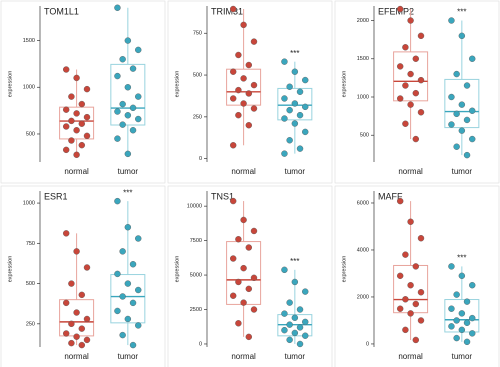 Image resolution: width=500 pixels, height=367 pixels. Describe the element at coordinates (197, 117) in the screenshot. I see `y-tick-label: 250` at that location.